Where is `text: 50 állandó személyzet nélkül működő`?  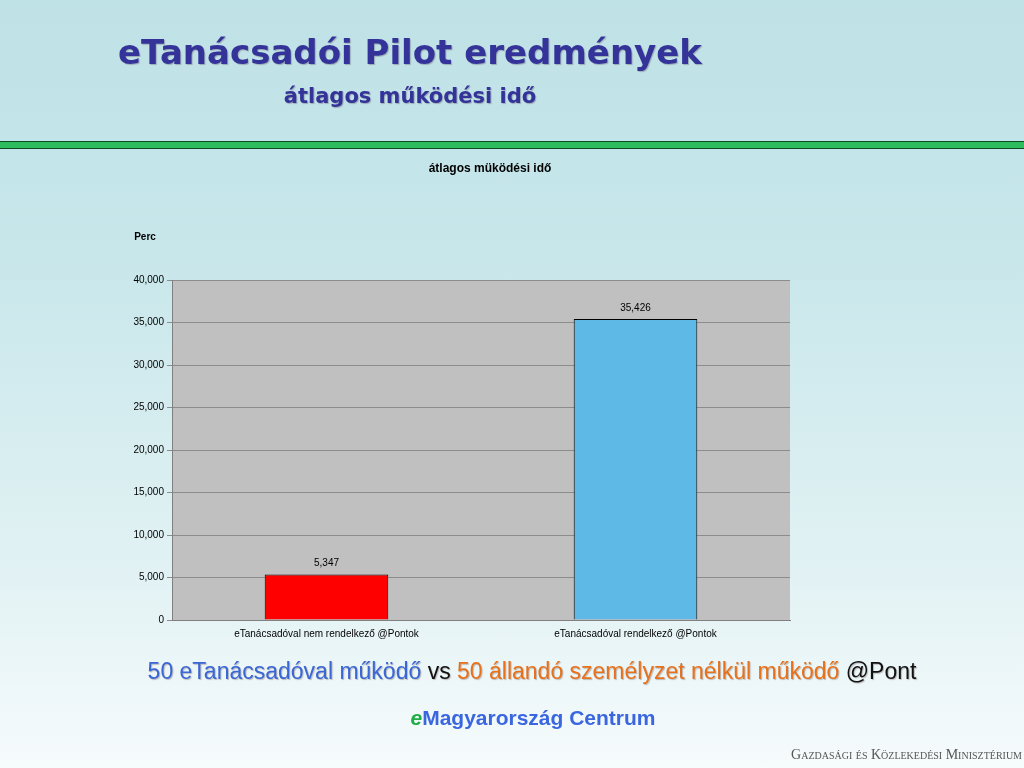
text: 50 állandó személyzet nélkül működő is located at coordinates (648, 671).